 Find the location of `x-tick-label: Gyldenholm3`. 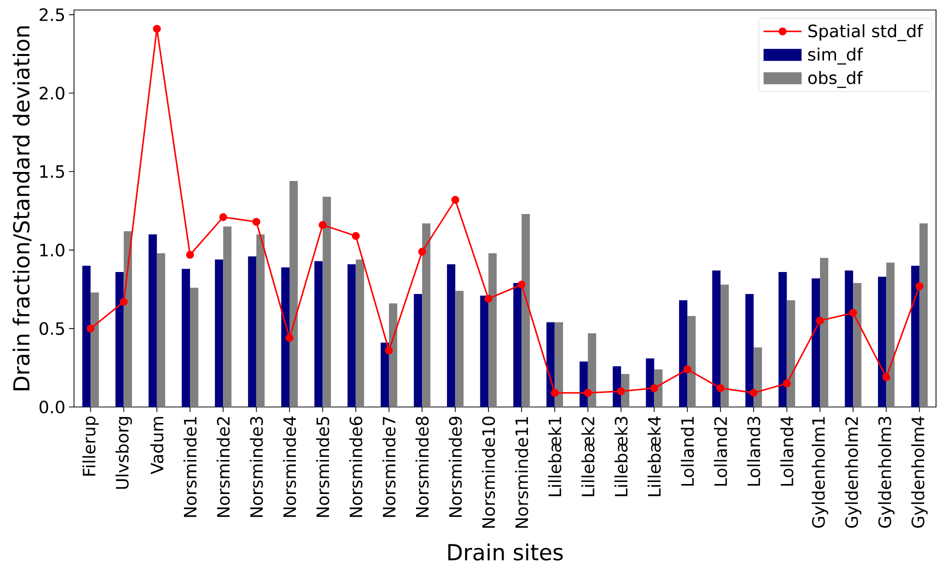

x-tick-label: Gyldenholm3 is located at coordinates (886, 472).